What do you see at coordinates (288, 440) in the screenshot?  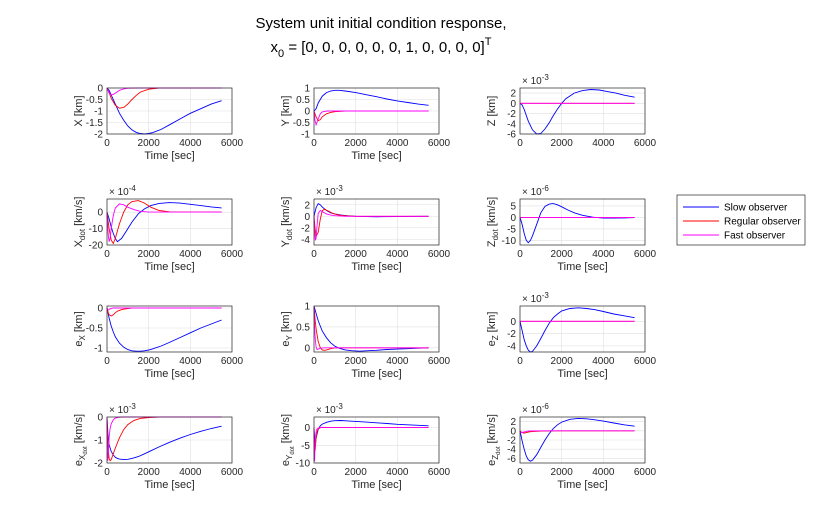 I see `y-axis-label: eYdot [km/s]` at bounding box center [288, 440].